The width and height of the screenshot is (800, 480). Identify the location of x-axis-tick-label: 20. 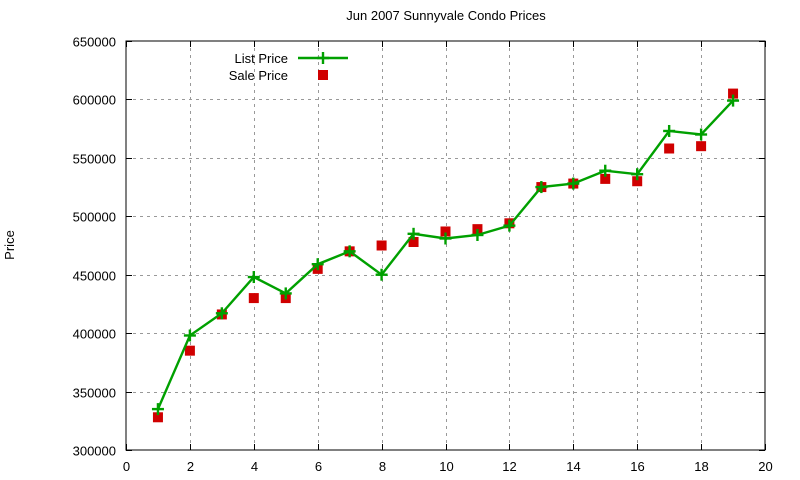
(765, 466).